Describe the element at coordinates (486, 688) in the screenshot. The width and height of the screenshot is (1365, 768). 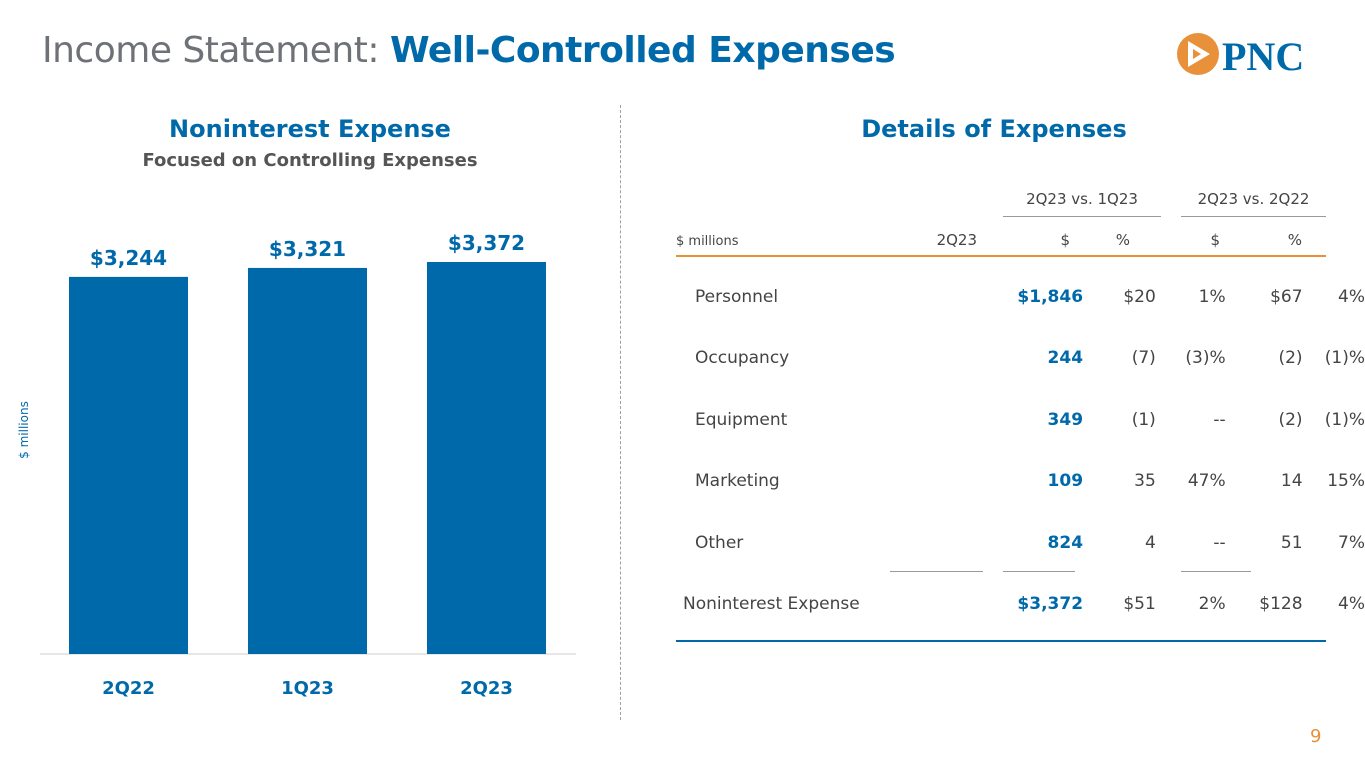
I see `x-tick-label-2Q23: 2Q23` at that location.